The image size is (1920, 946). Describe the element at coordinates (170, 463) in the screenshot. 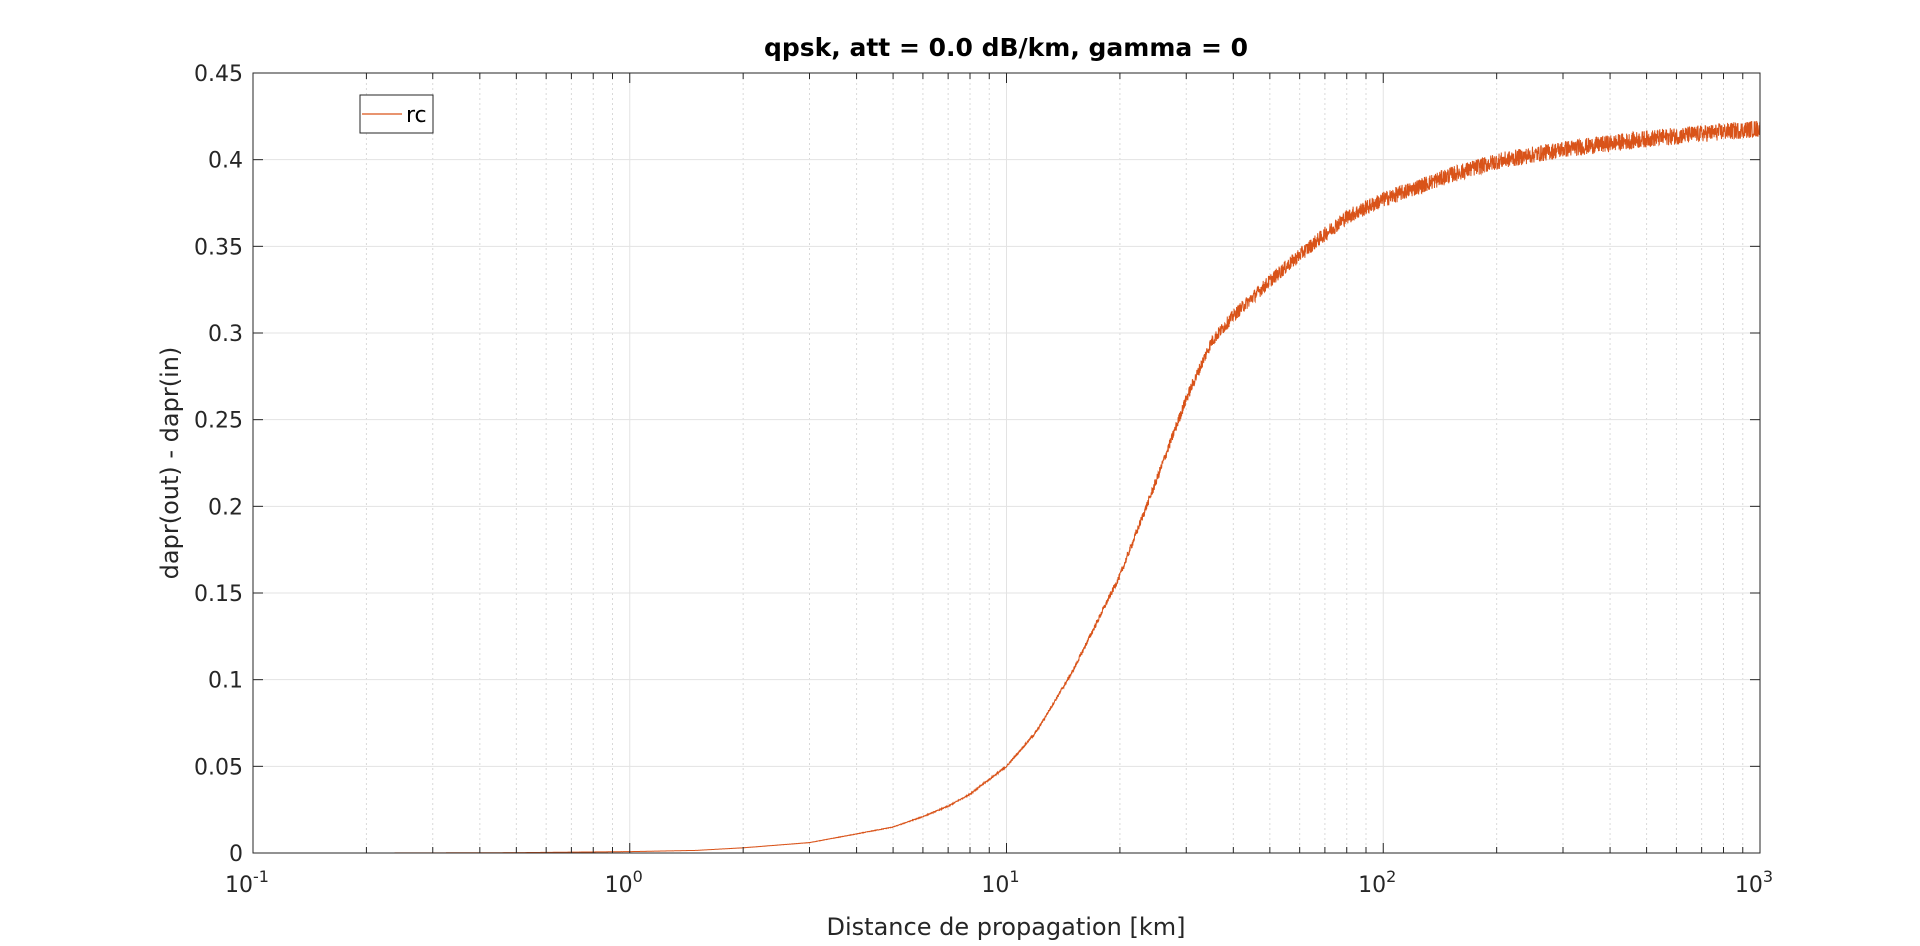

I see `y-axis-label: dapr(out) - dapr(in)` at that location.